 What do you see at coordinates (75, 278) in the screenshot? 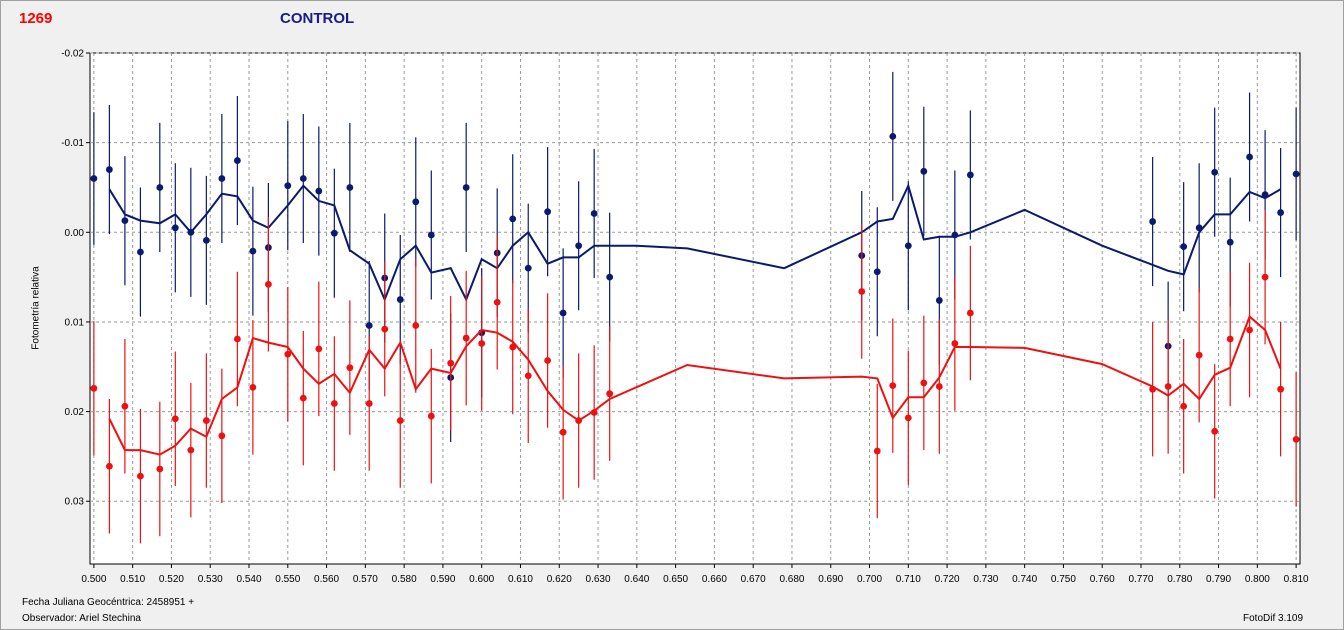
I see `y-axis-ticks: -0.02 -0.01 0.00 0.01 0.02 0.03` at bounding box center [75, 278].